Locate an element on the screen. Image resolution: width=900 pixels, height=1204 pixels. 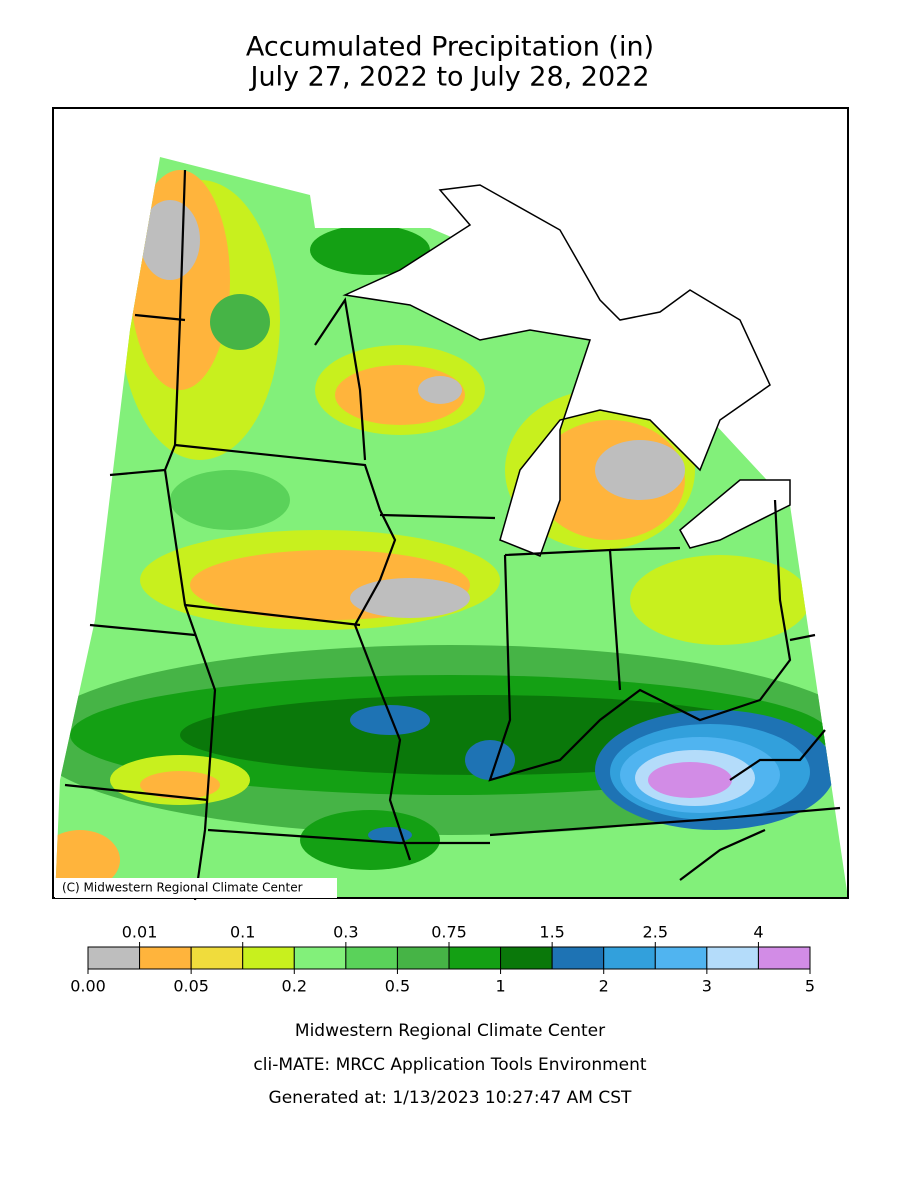
legend-label: 0.1 is located at coordinates (242, 932).